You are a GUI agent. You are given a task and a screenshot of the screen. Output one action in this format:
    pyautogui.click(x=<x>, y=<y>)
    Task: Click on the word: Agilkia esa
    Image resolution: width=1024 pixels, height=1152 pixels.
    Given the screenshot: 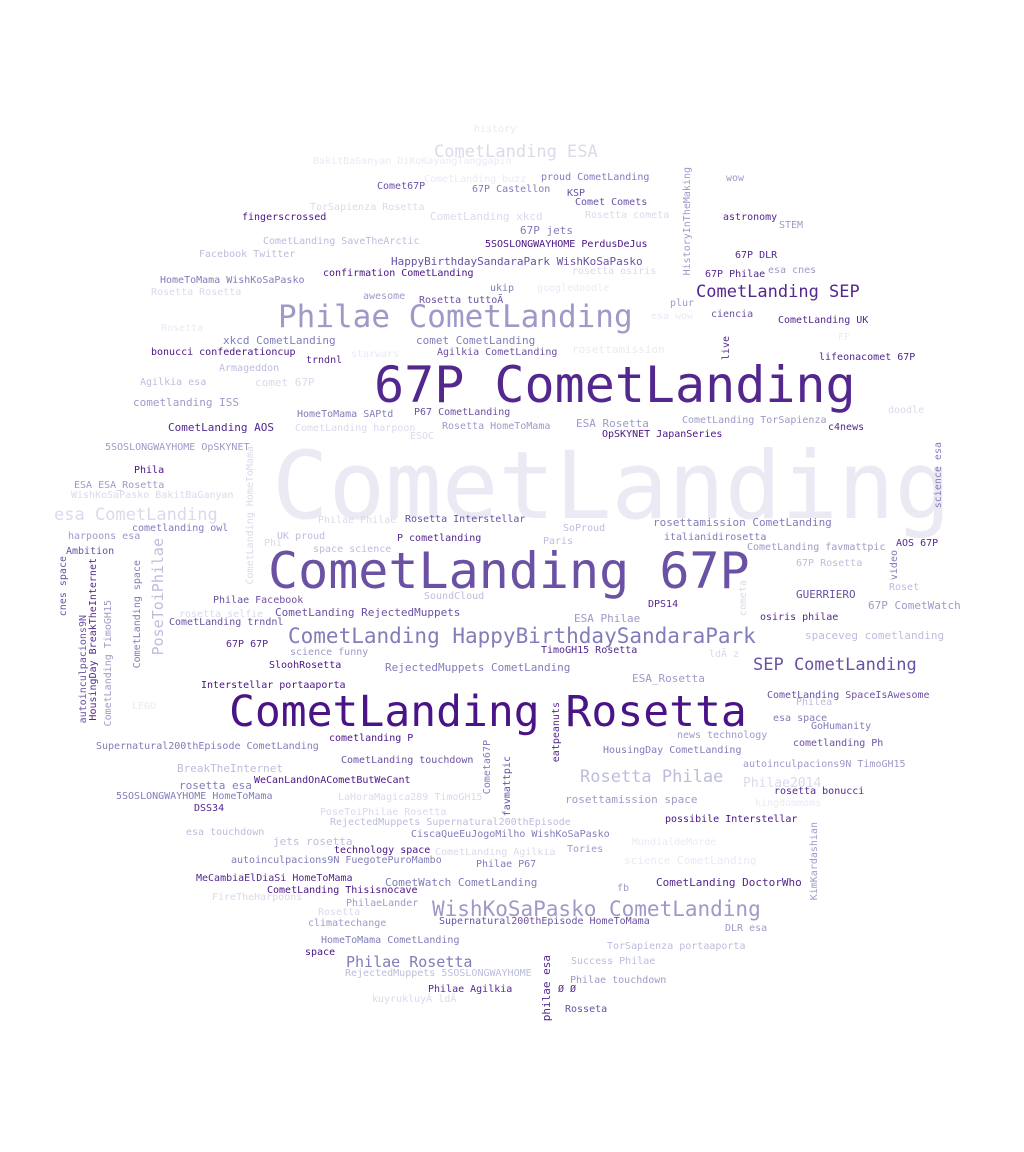 What is the action you would take?
    pyautogui.click(x=173, y=382)
    